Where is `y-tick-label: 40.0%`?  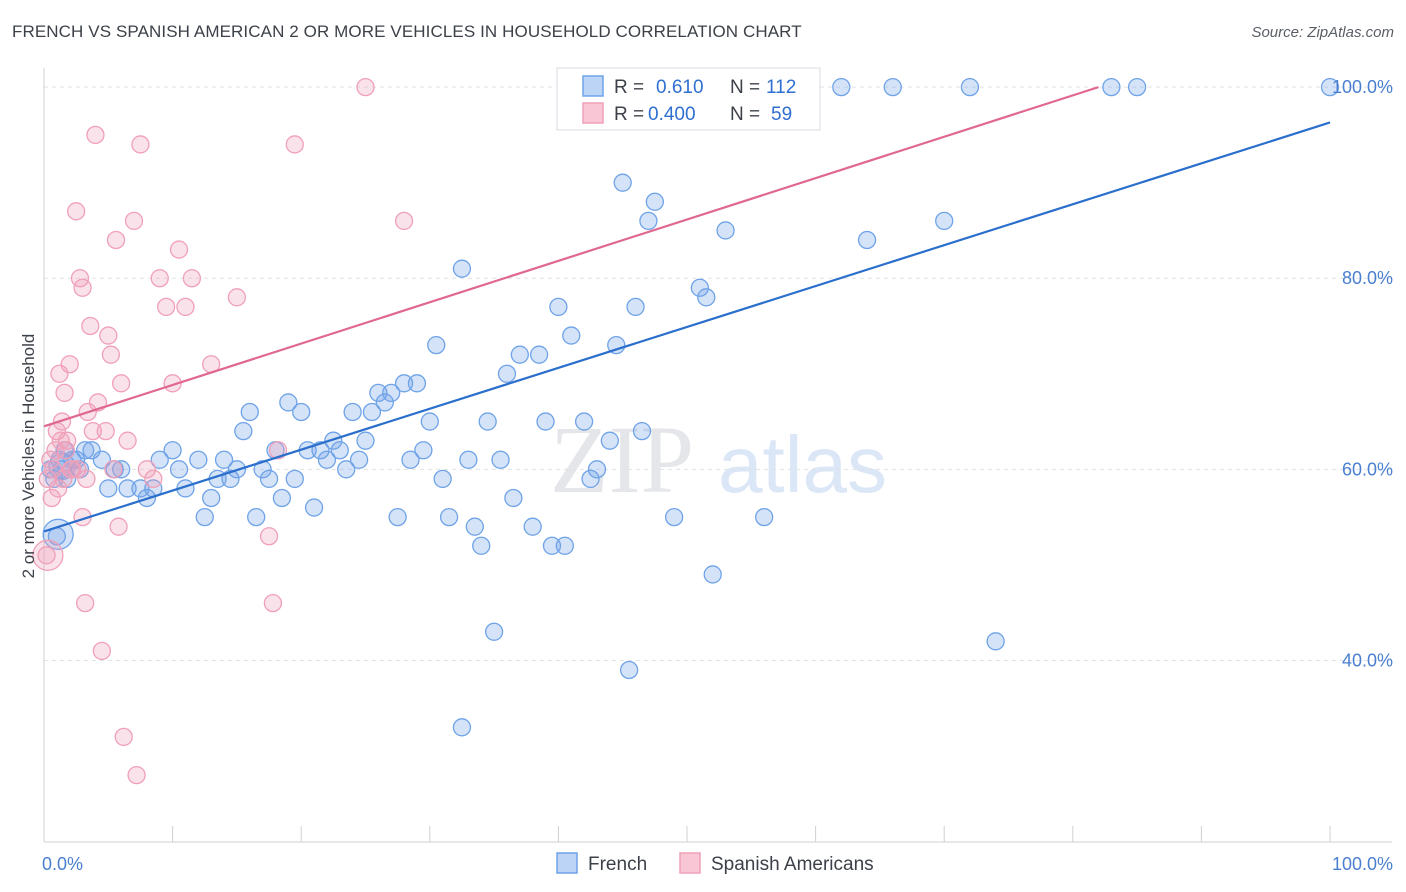
y-tick-label: 40.0% is located at coordinates (1367, 660).